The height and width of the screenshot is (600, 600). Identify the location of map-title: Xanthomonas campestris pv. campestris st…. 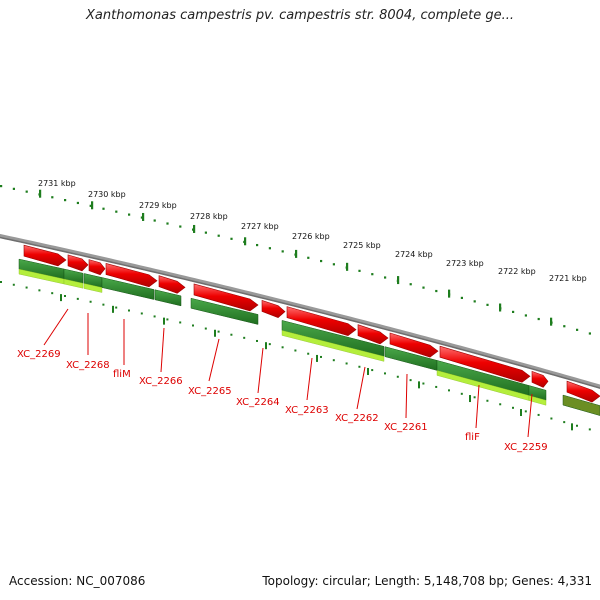
(300, 15).